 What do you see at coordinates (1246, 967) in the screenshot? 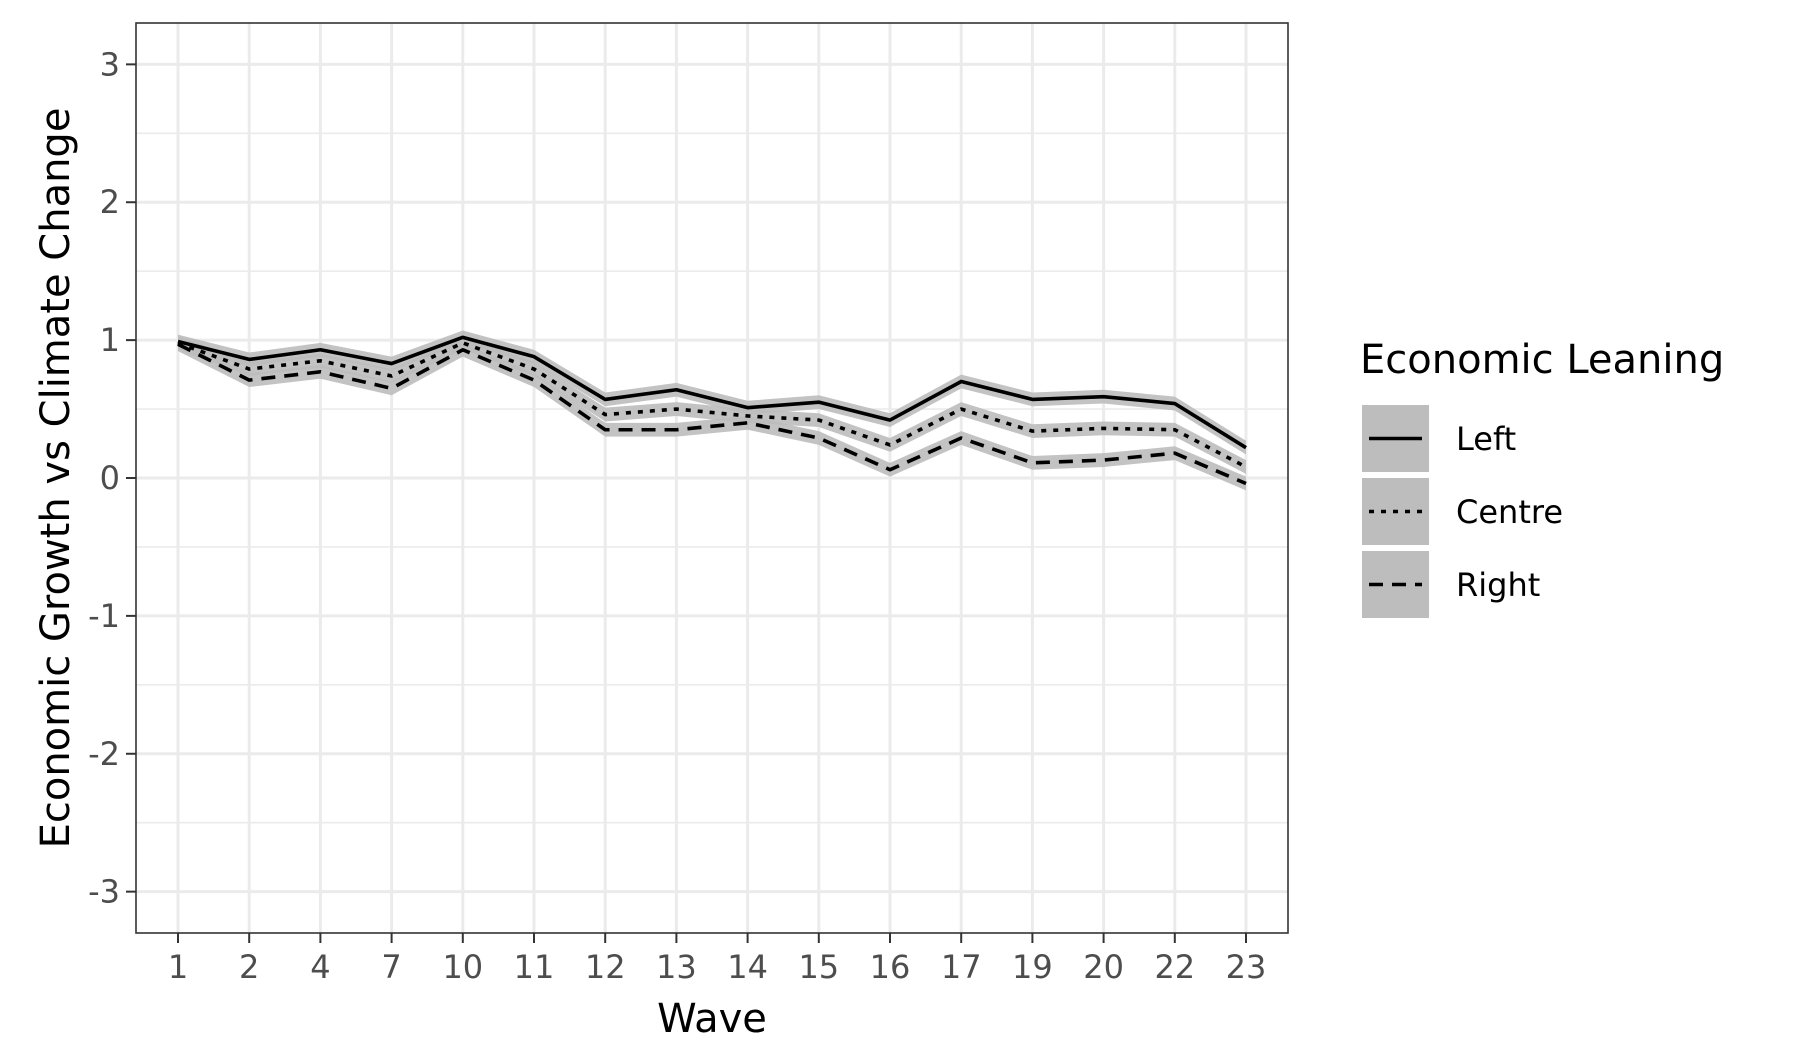
I see `x-tick-label: 23` at bounding box center [1246, 967].